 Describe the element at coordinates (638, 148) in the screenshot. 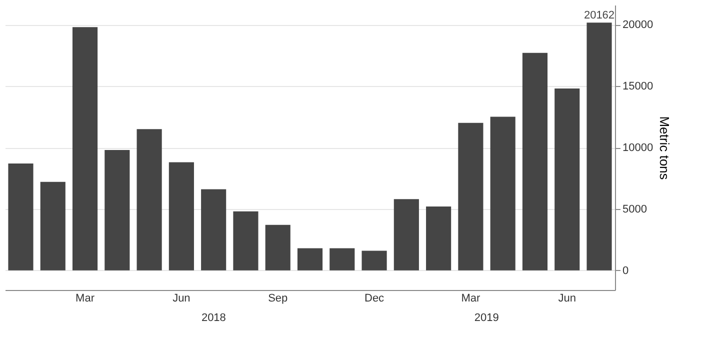

I see `y-tick-label: 10000` at that location.